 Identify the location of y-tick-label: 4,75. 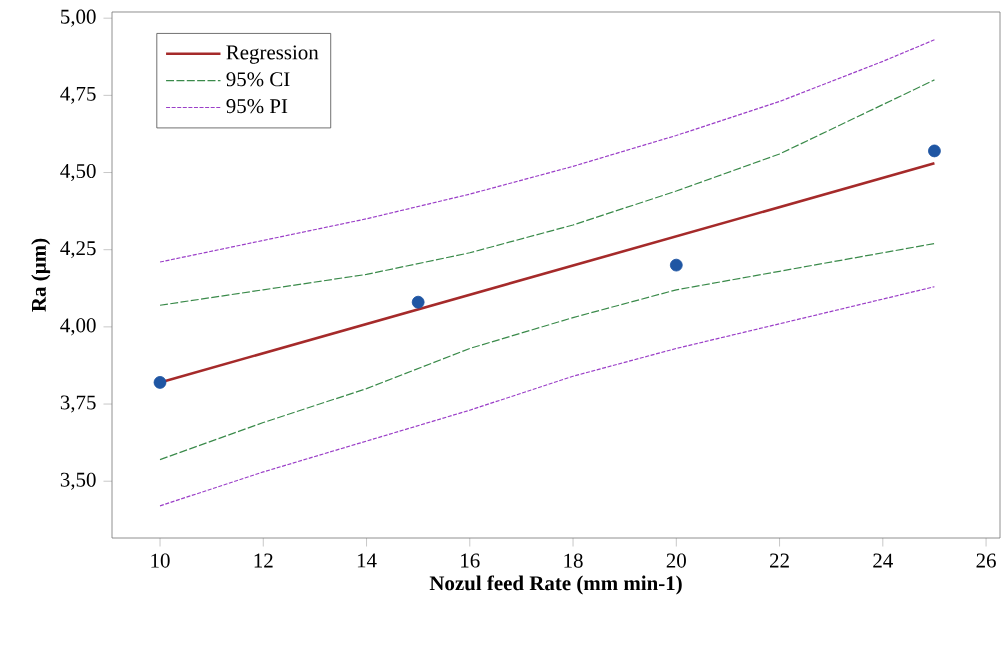
(78, 95).